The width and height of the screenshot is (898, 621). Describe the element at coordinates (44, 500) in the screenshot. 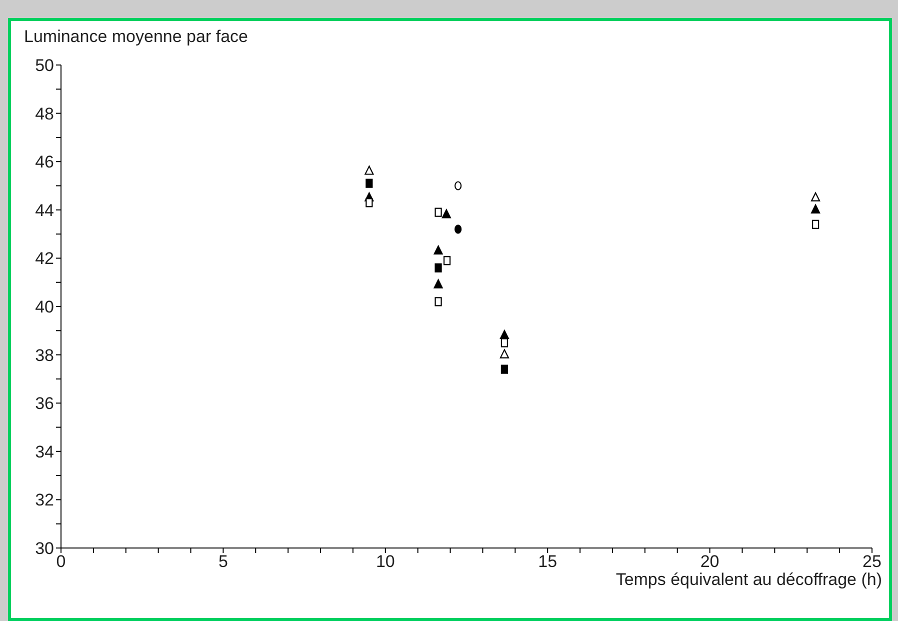

I see `y-tick-label: 32` at that location.